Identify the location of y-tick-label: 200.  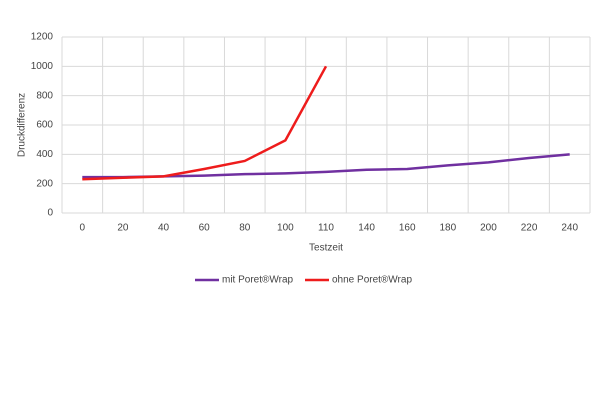
(44, 183).